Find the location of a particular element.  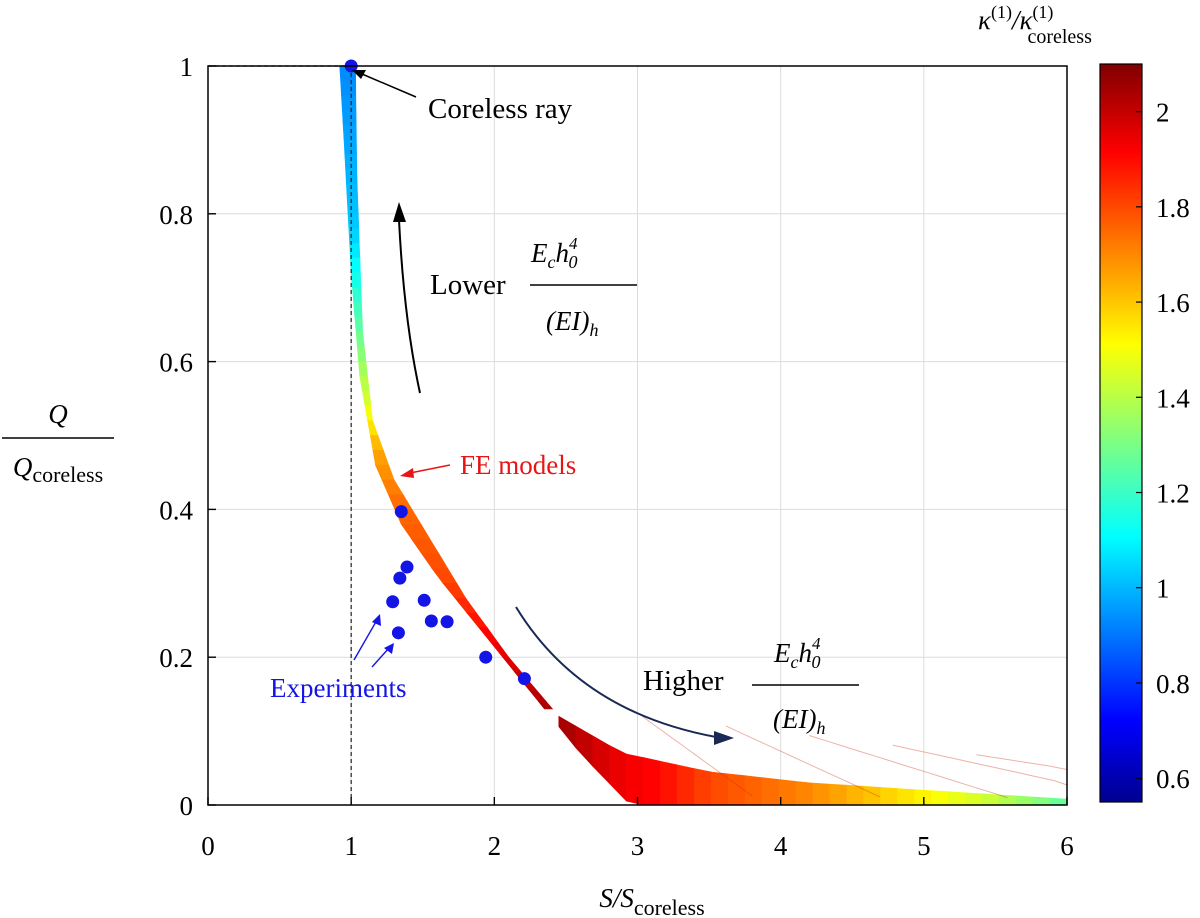

experiments-label: Experiments is located at coordinates (338, 688).